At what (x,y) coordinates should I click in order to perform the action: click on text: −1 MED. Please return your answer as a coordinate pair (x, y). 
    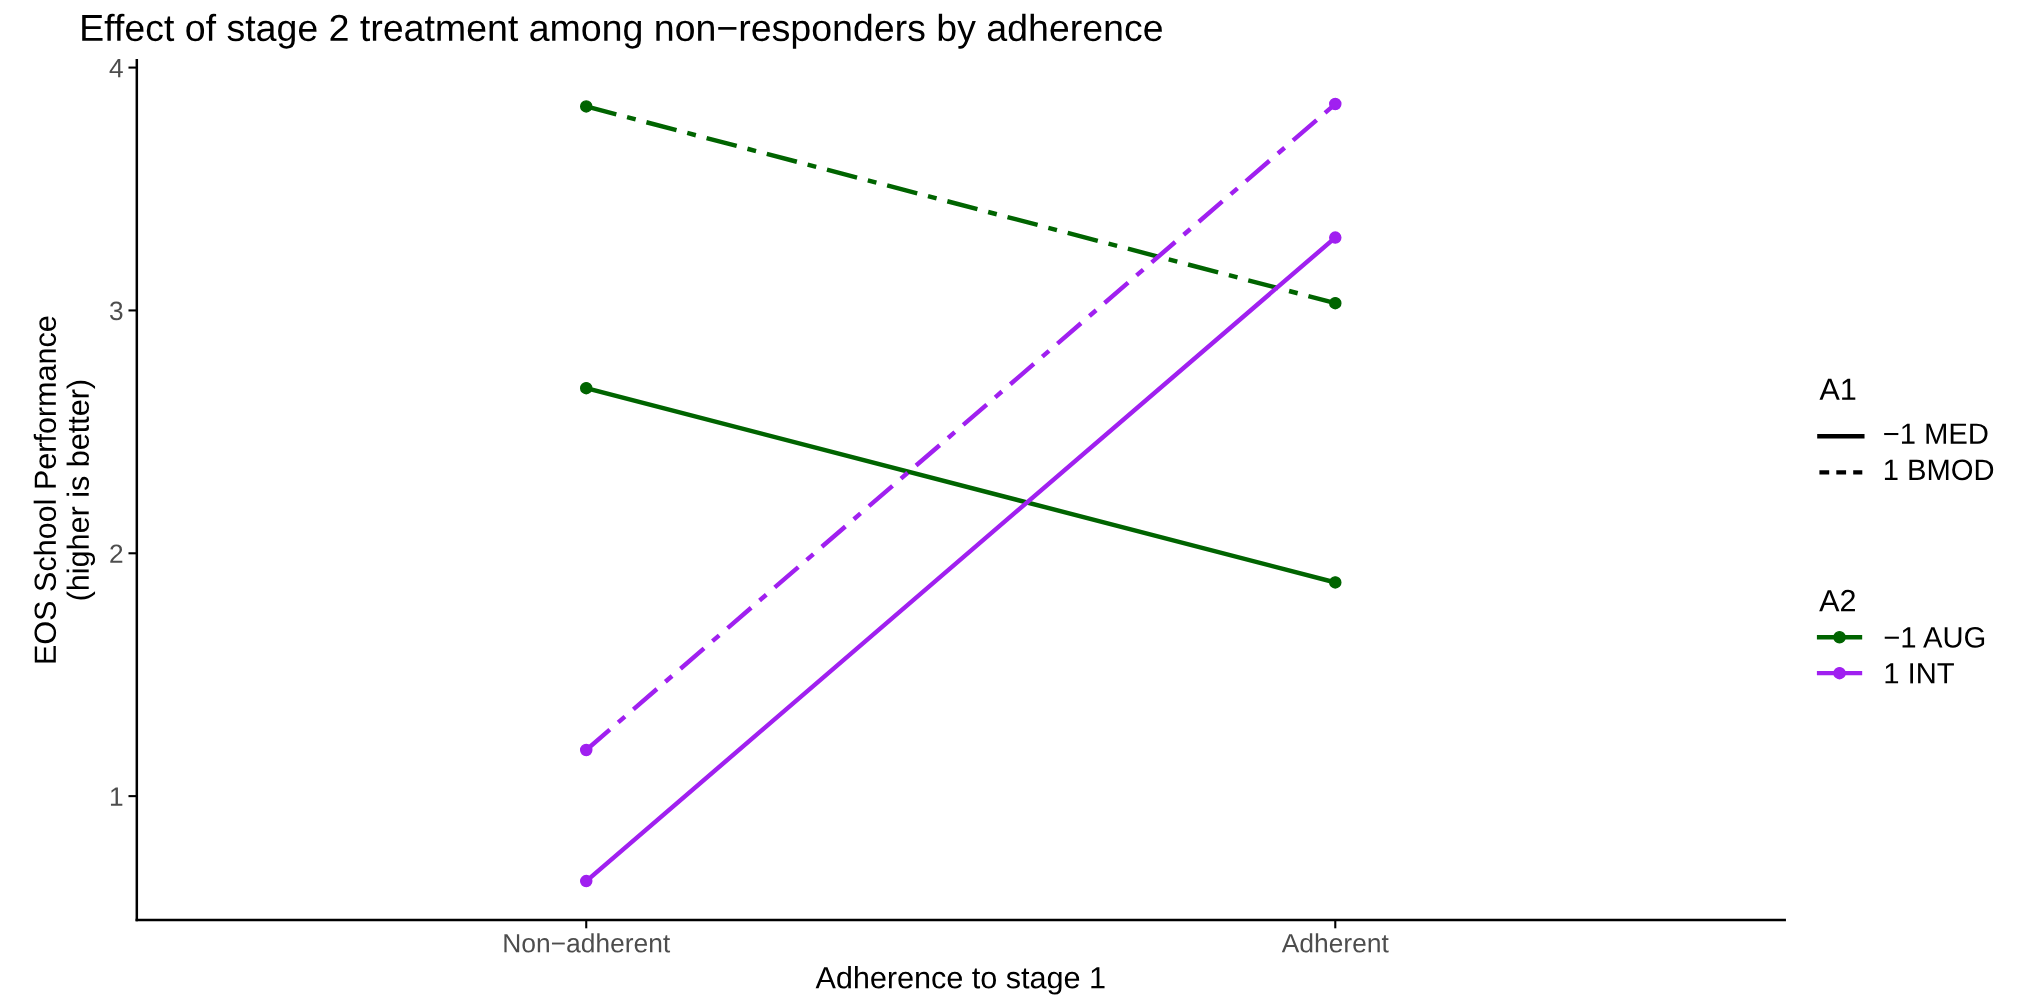
    Looking at the image, I should click on (1936, 433).